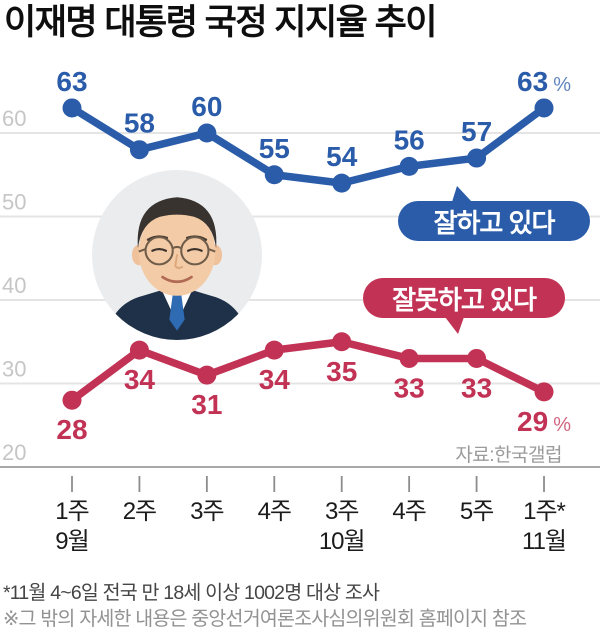 The height and width of the screenshot is (633, 600). I want to click on value-label: 63%, so click(544, 81).